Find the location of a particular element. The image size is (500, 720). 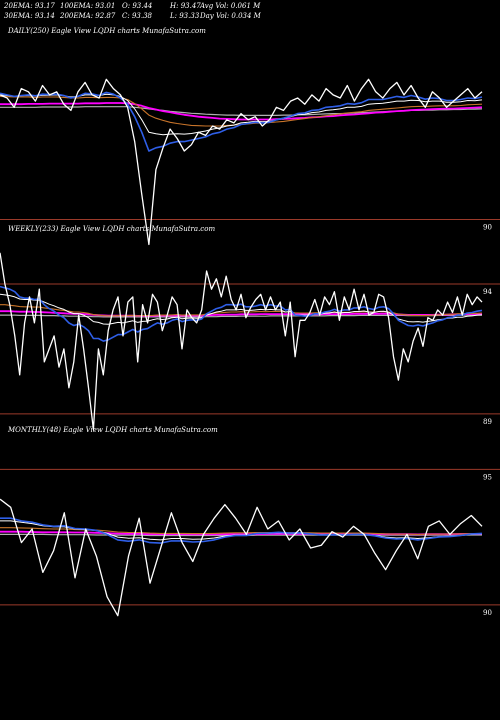

ema30-readout: 30EMA: 93.14 is located at coordinates (29, 16).